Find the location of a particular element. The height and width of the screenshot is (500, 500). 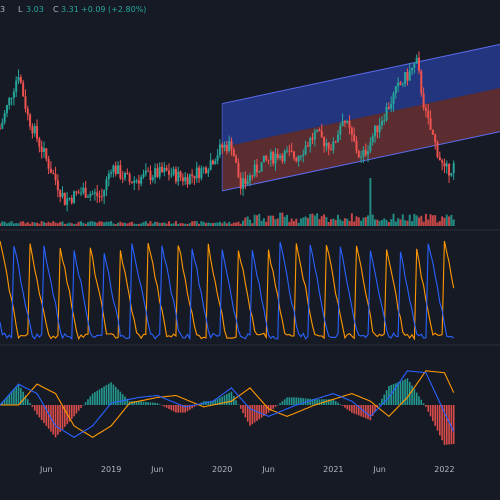

macd-pane is located at coordinates (227, 407).